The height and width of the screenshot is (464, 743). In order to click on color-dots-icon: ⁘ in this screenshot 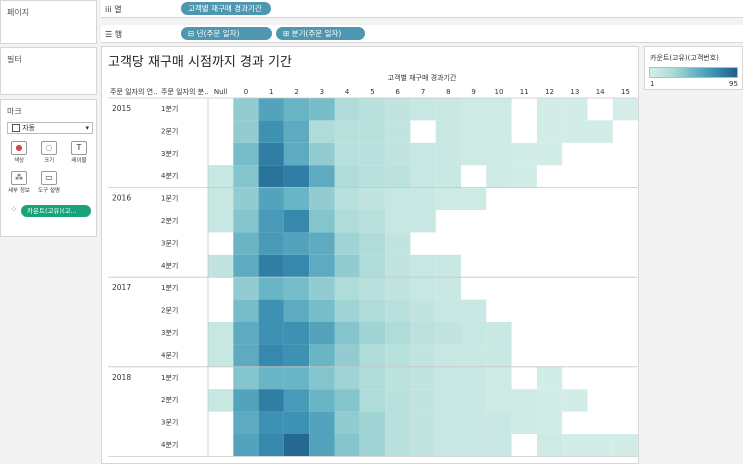, I will do `click(14, 210)`.